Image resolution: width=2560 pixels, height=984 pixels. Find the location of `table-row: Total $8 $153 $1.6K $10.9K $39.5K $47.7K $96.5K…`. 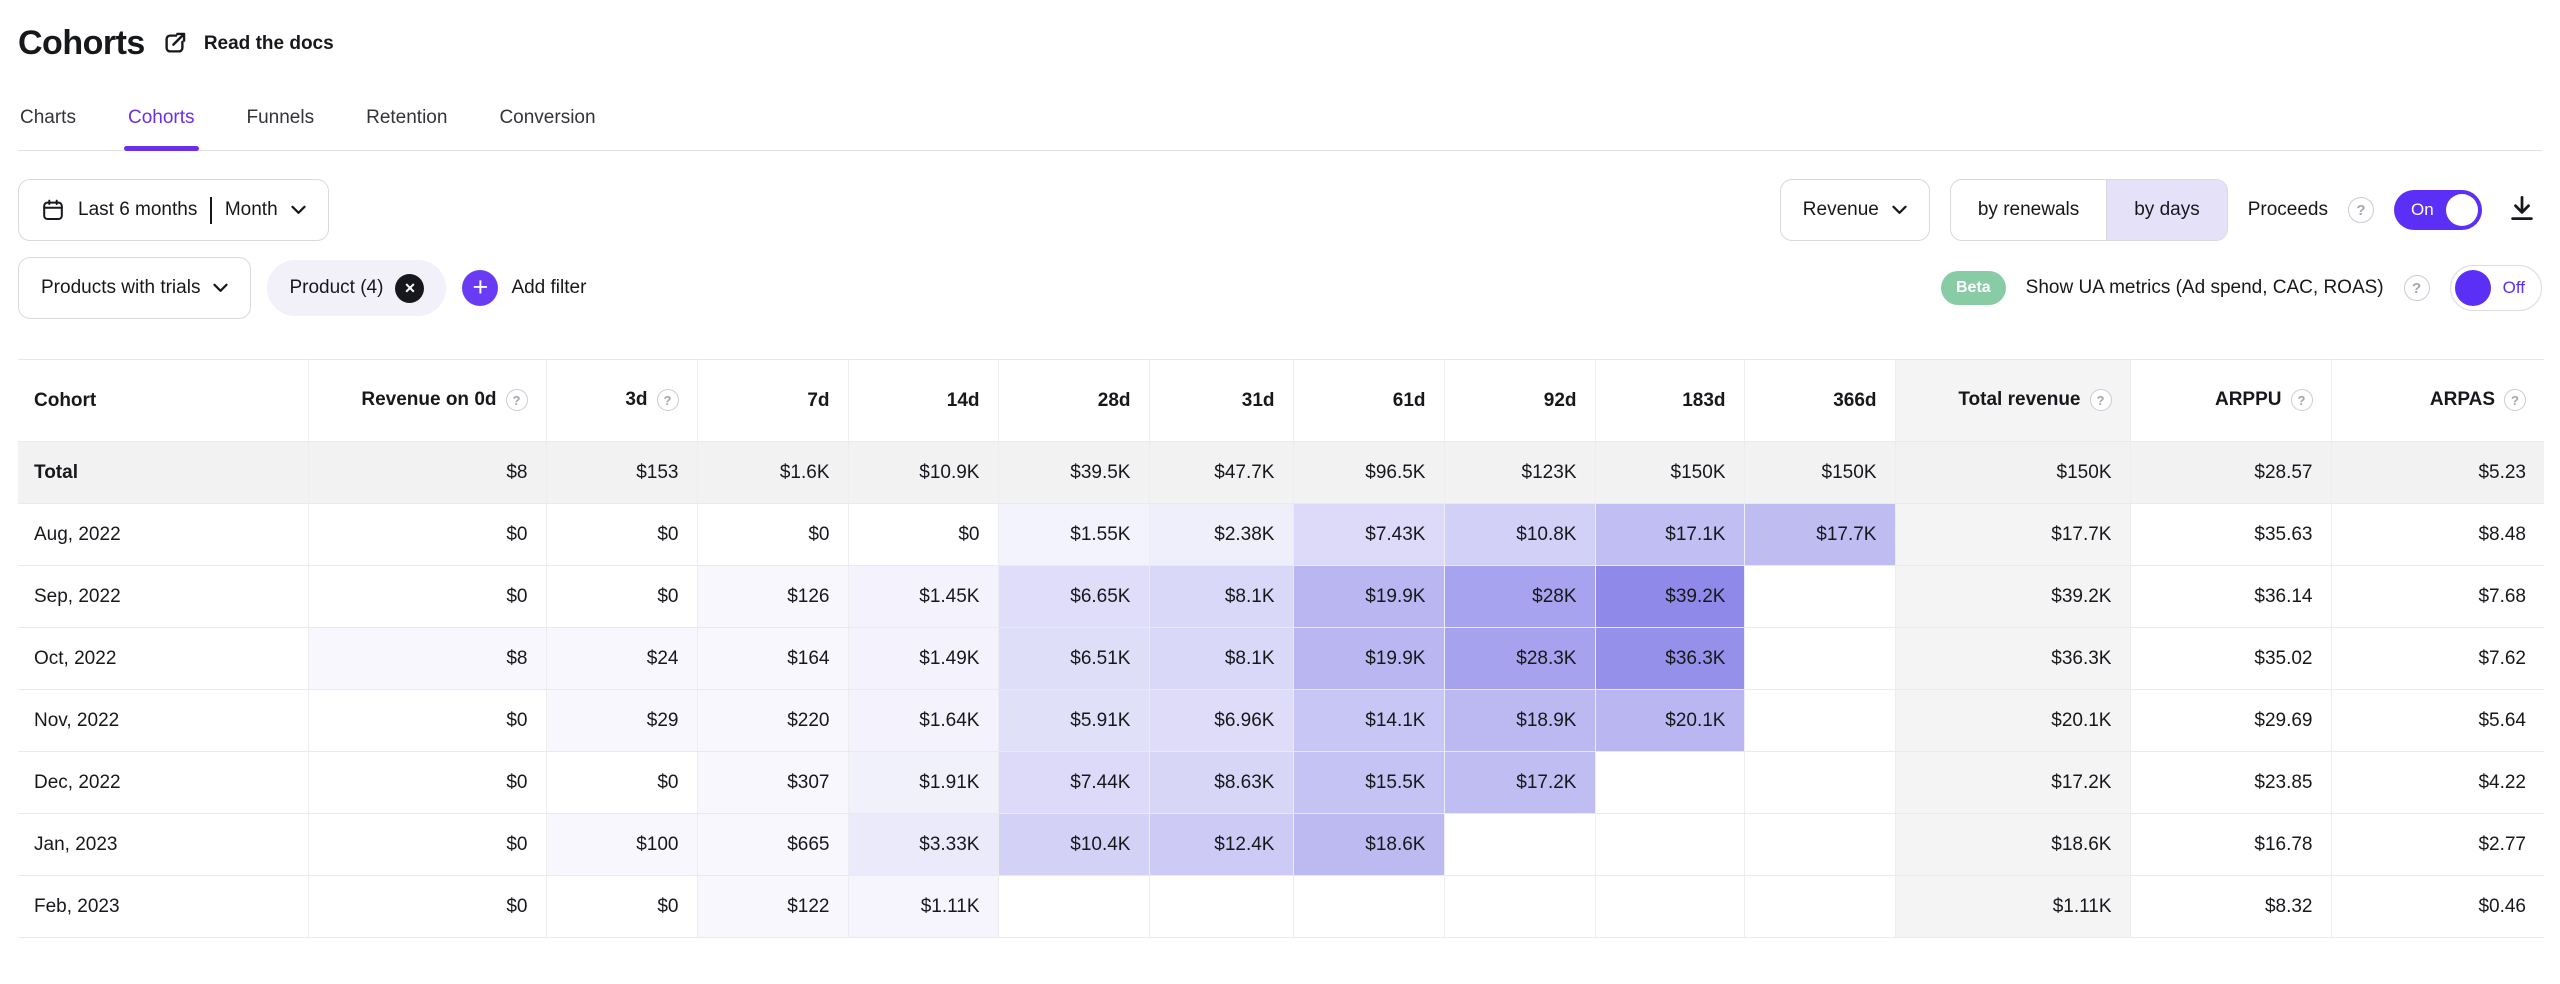

table-row: Total $8 $153 $1.6K $10.9K $39.5K $47.7K $96.5K… is located at coordinates (1281, 472).